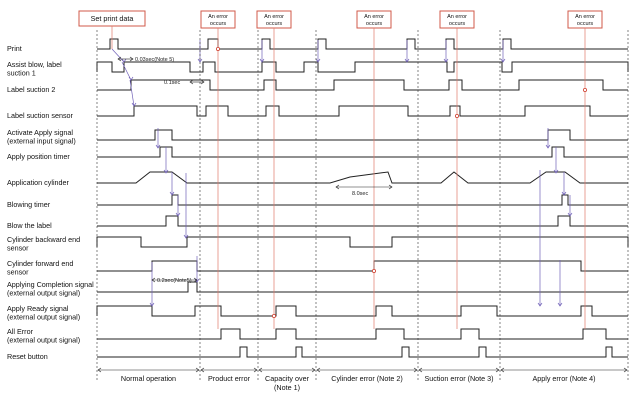 This screenshot has width=640, height=401. What do you see at coordinates (337, 187) in the screenshot?
I see `timing-dim-3-head-left` at bounding box center [337, 187].